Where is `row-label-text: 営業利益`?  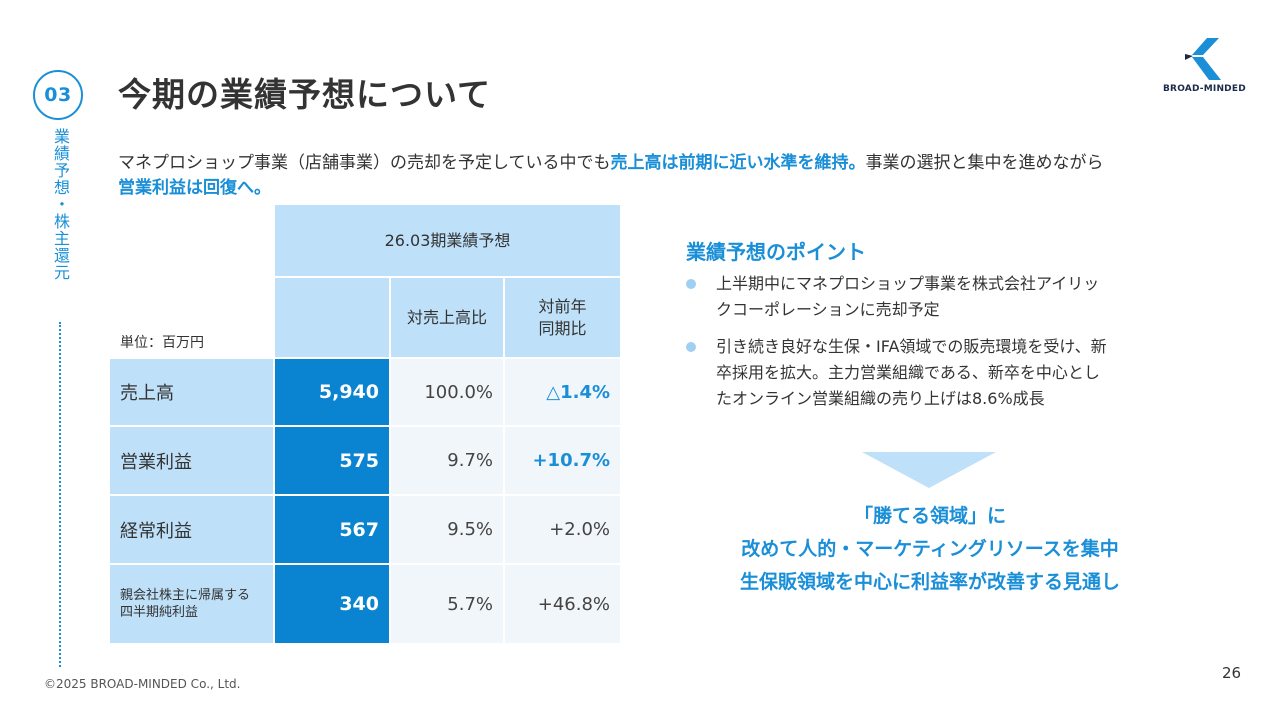 row-label-text: 営業利益 is located at coordinates (156, 462).